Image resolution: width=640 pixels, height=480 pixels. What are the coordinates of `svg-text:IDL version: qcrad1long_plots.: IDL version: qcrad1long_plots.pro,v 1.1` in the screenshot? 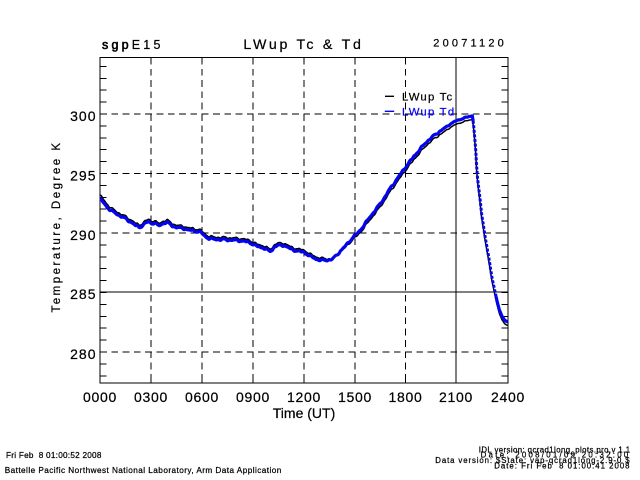 It's located at (555, 449).